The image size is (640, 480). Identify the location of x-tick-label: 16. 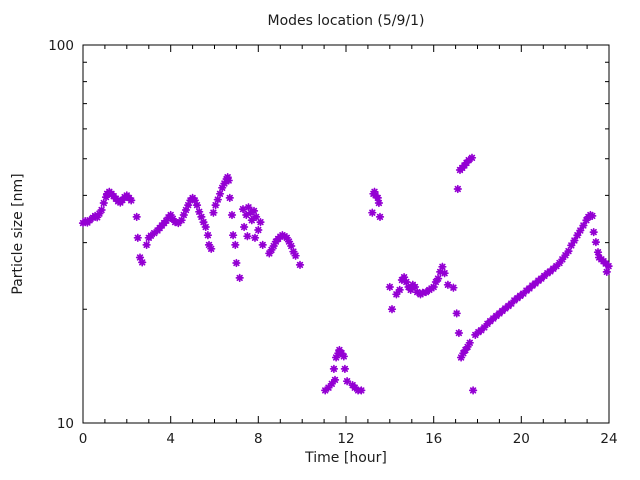
(433, 439).